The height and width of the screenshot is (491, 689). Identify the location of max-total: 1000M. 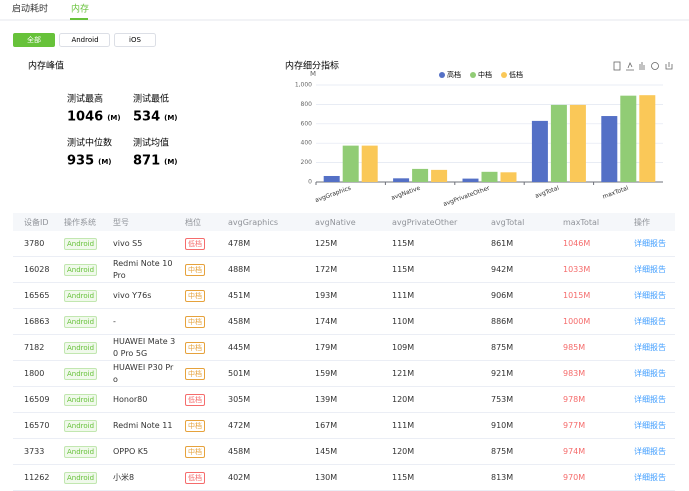
(577, 321).